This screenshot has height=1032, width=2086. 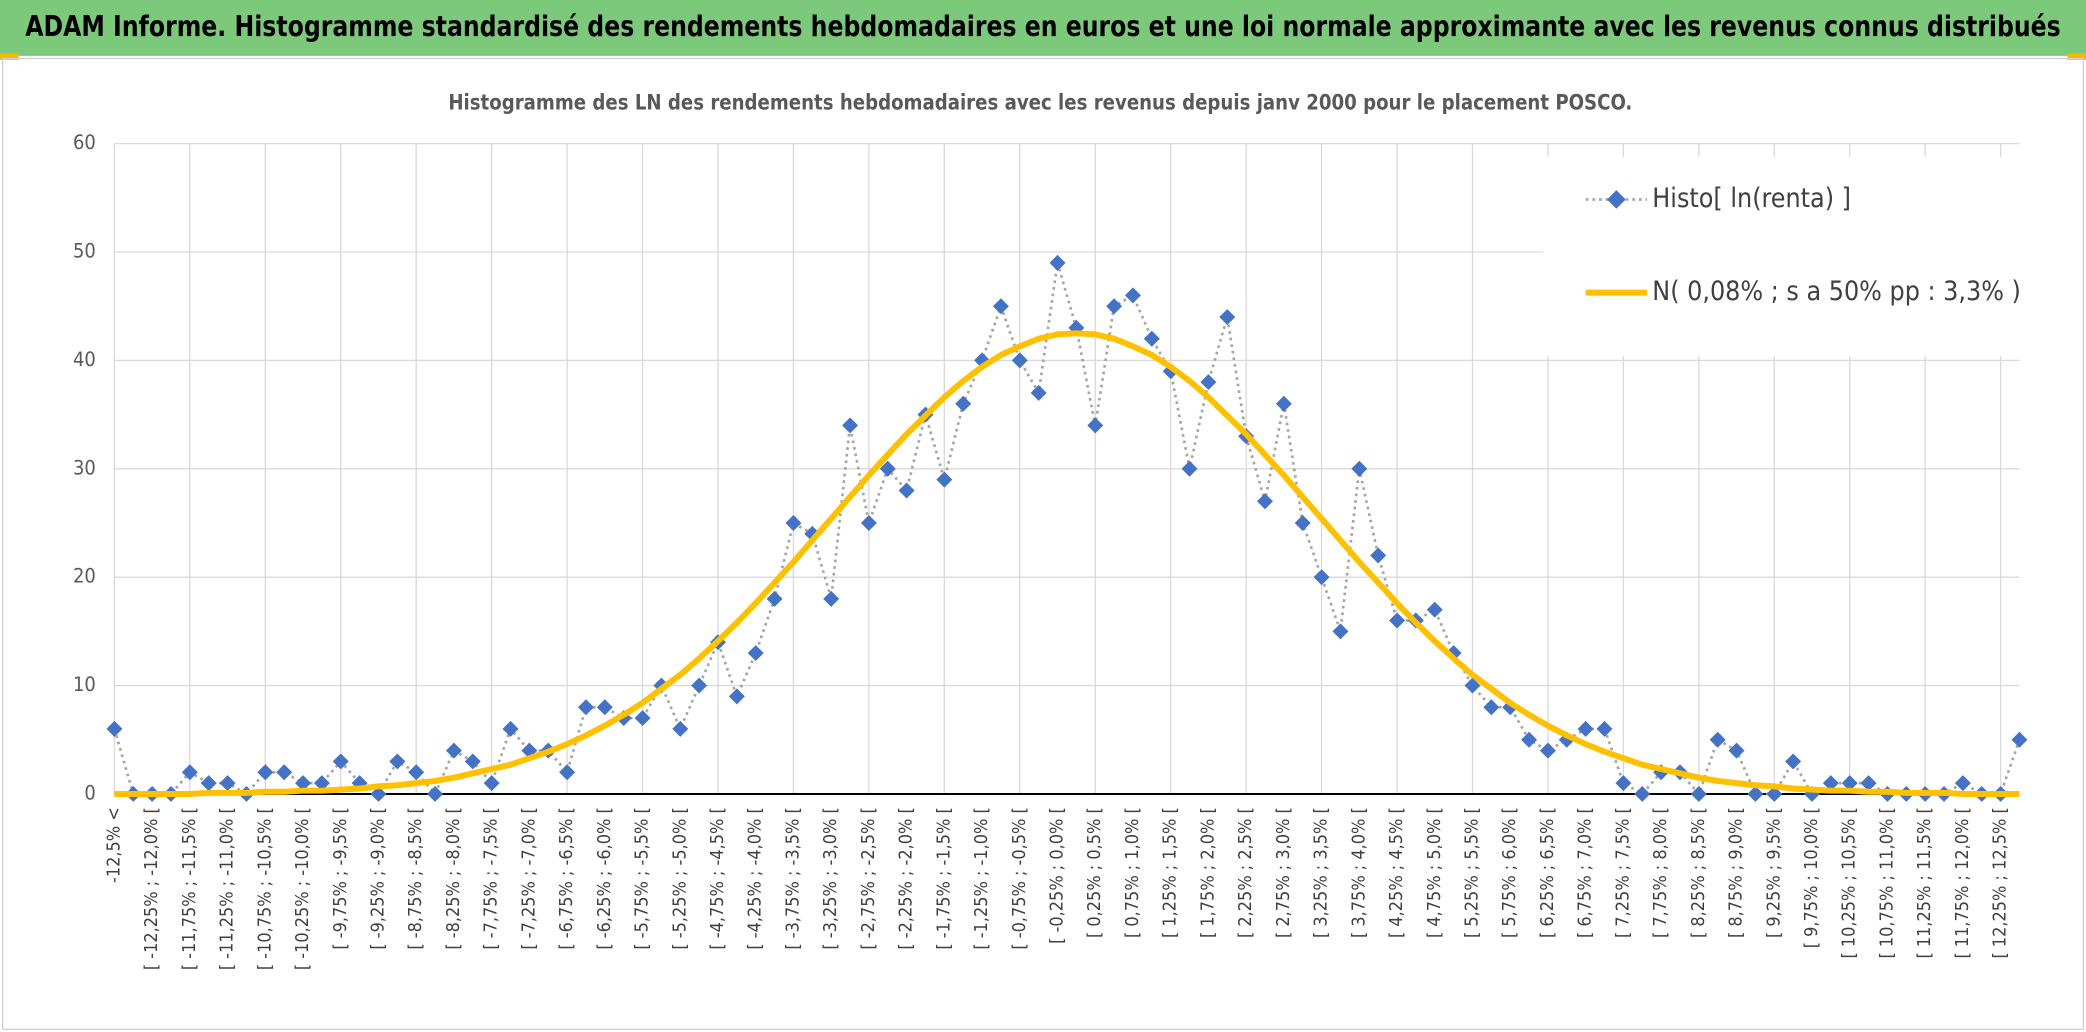 What do you see at coordinates (2000, 882) in the screenshot?
I see `x-tick-label: [ 12,25% ; 12,5% [` at bounding box center [2000, 882].